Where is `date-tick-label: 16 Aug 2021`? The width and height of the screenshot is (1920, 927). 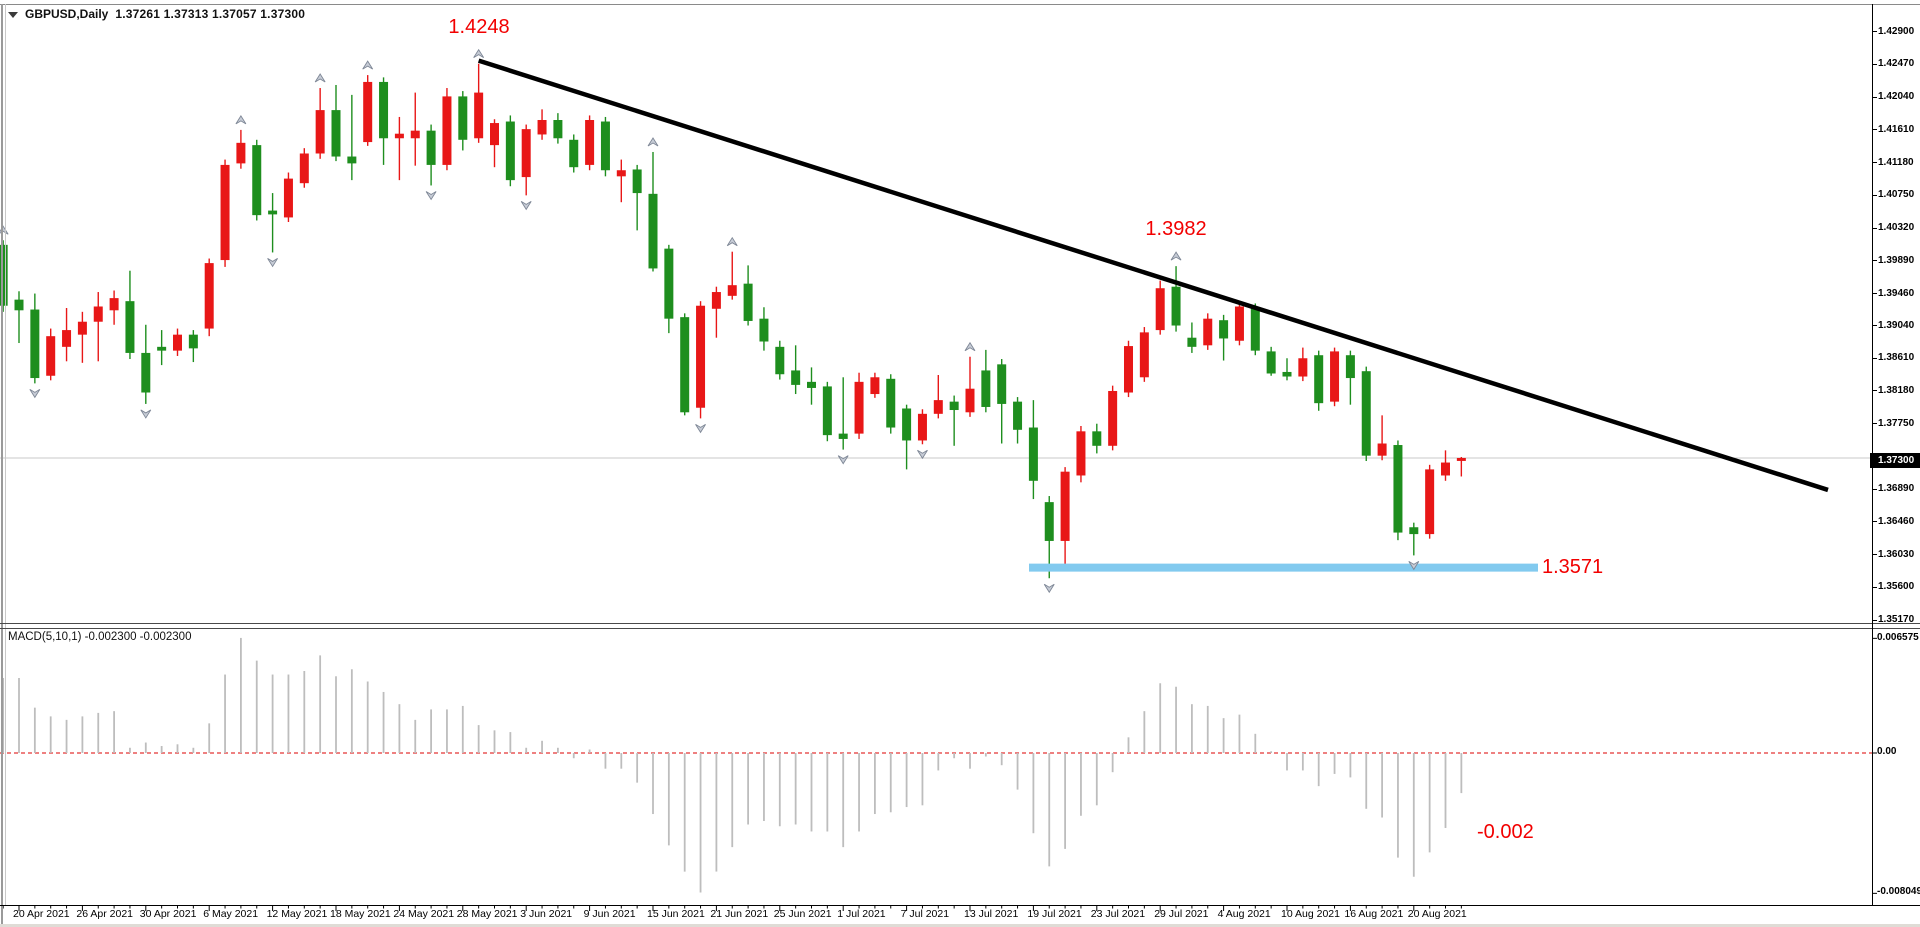 date-tick-label: 16 Aug 2021 is located at coordinates (1374, 914).